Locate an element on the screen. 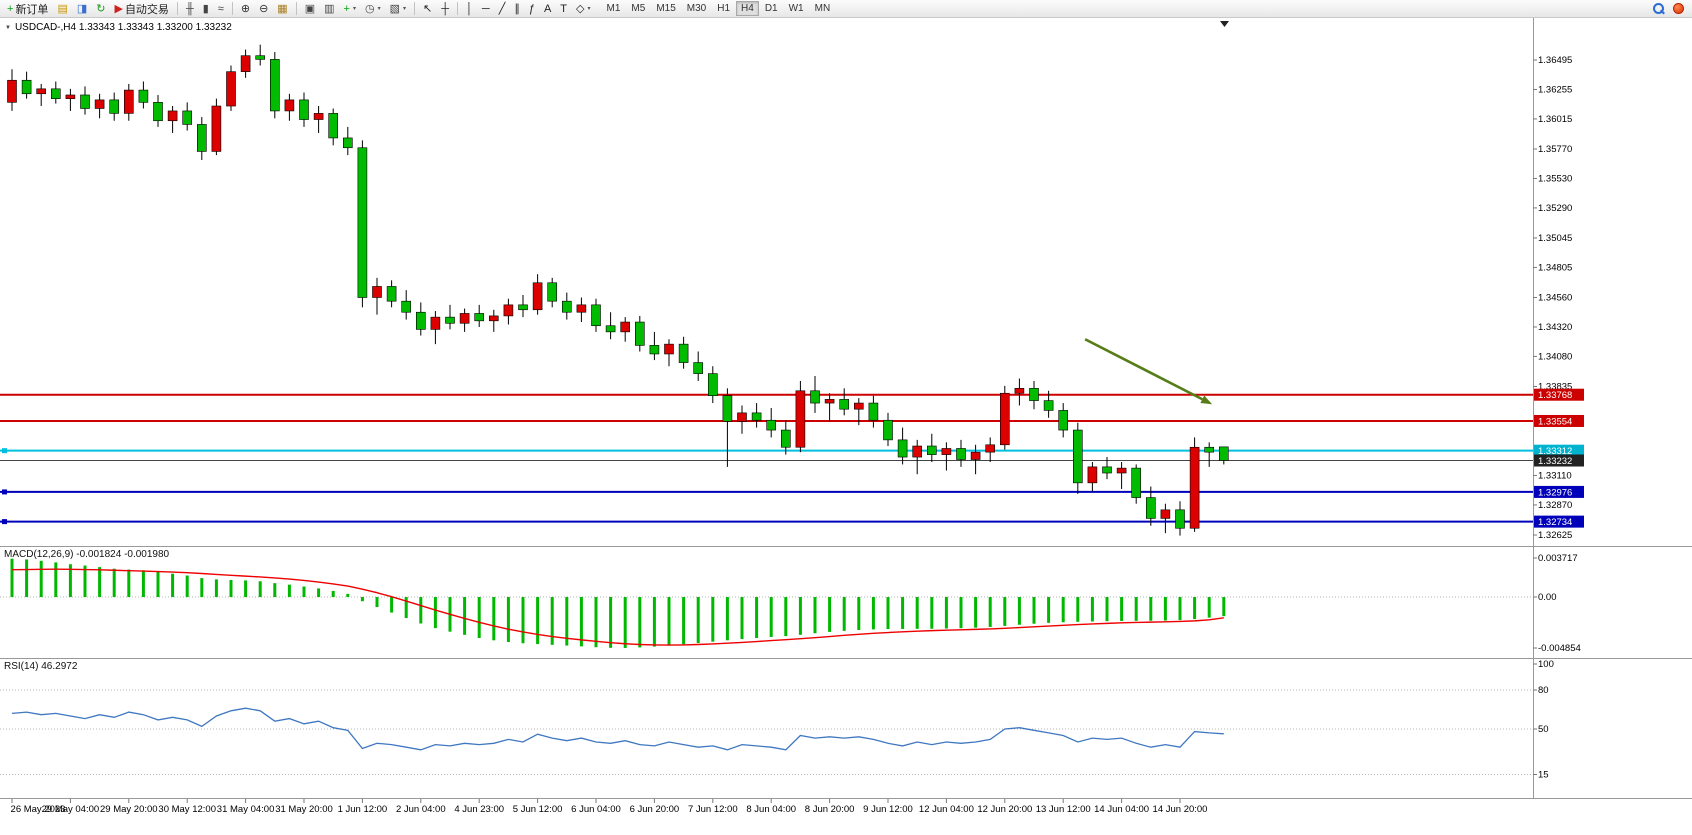 This screenshot has width=1692, height=835. fibonacci-icon-glyph: ƒ is located at coordinates (531, 8).